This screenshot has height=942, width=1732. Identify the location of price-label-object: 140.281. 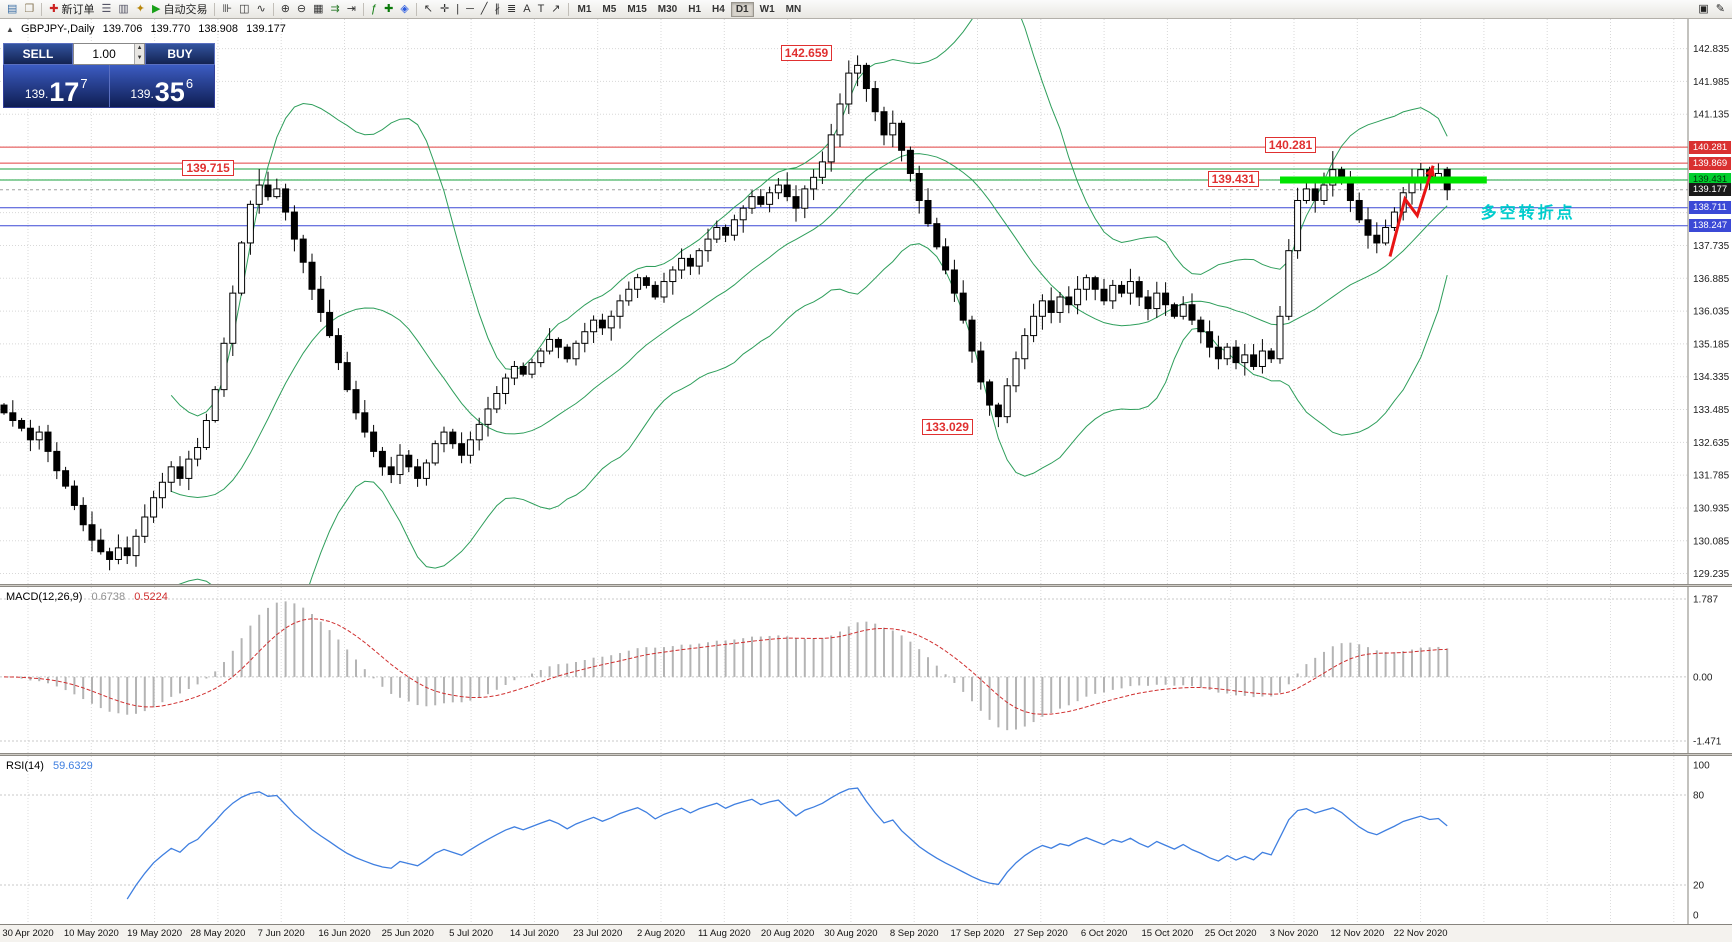
(1290, 144).